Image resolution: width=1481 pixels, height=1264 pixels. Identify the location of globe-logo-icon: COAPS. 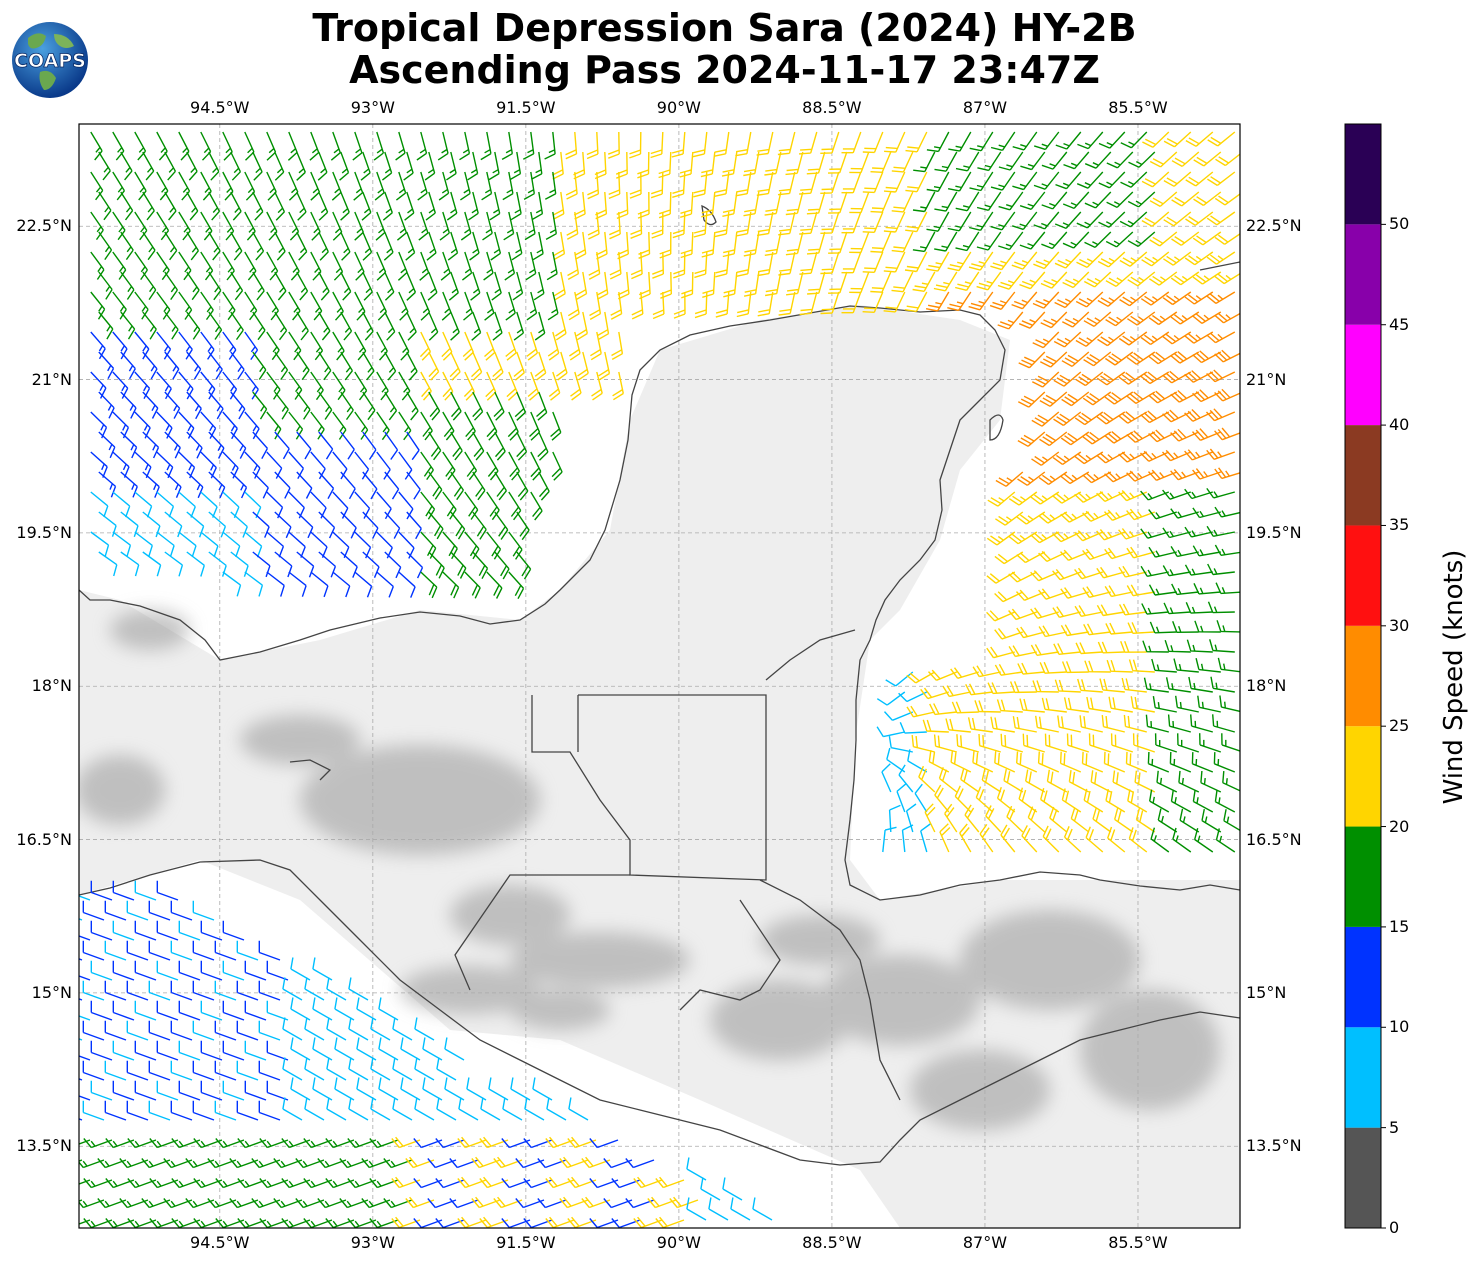
(50, 60).